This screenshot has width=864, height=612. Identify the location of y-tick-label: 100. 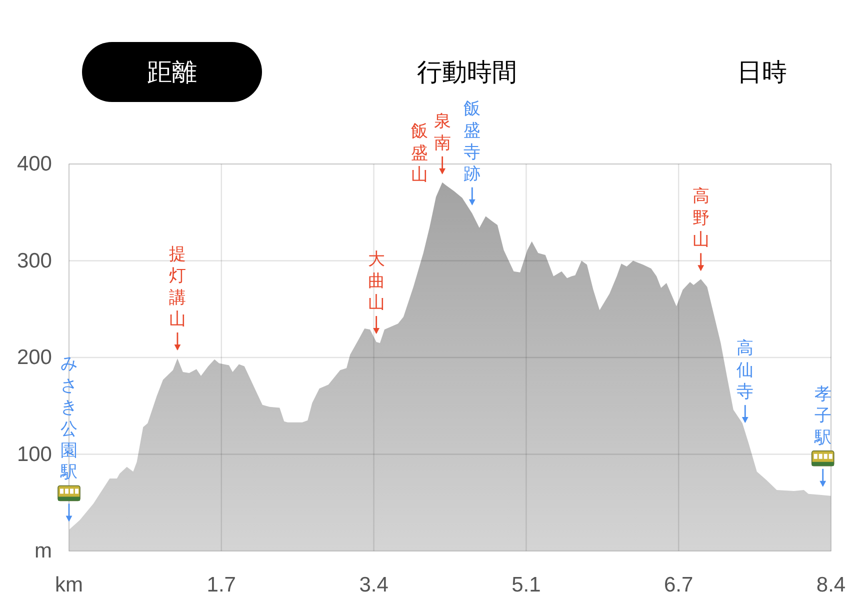
(34, 454).